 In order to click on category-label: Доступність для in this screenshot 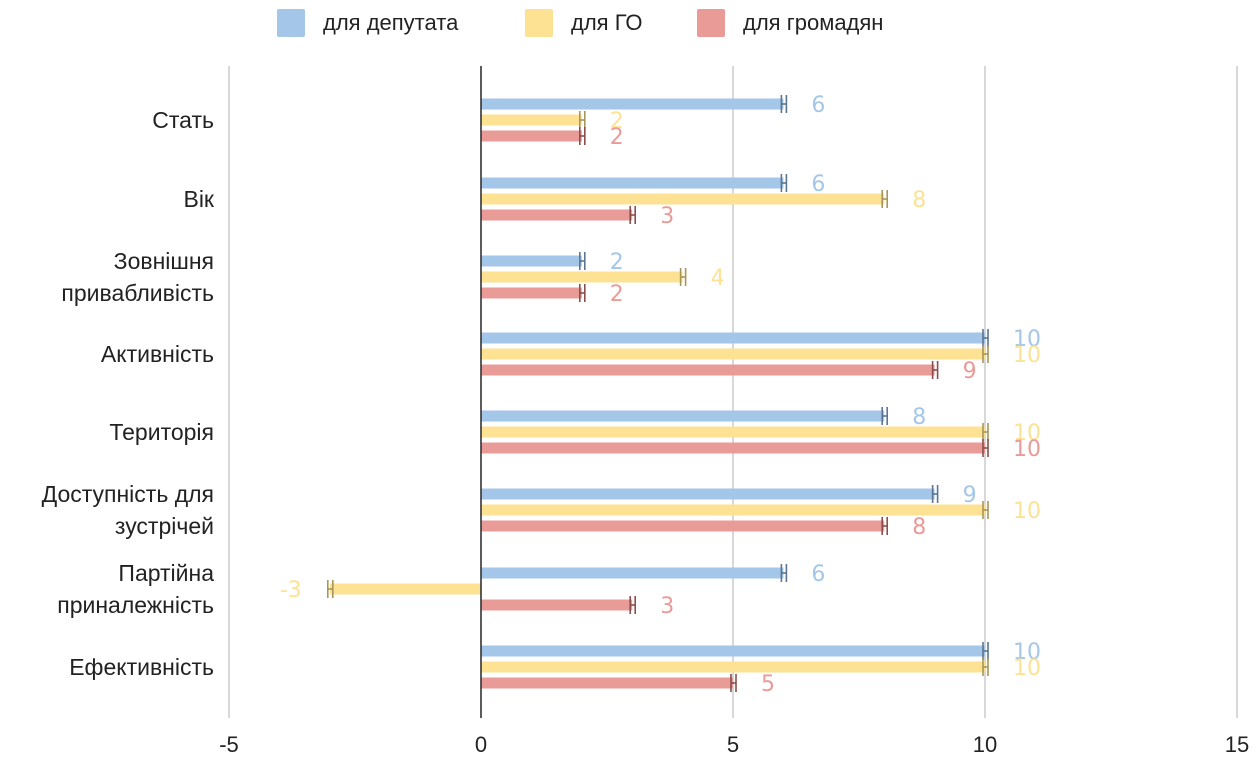, I will do `click(128, 494)`.